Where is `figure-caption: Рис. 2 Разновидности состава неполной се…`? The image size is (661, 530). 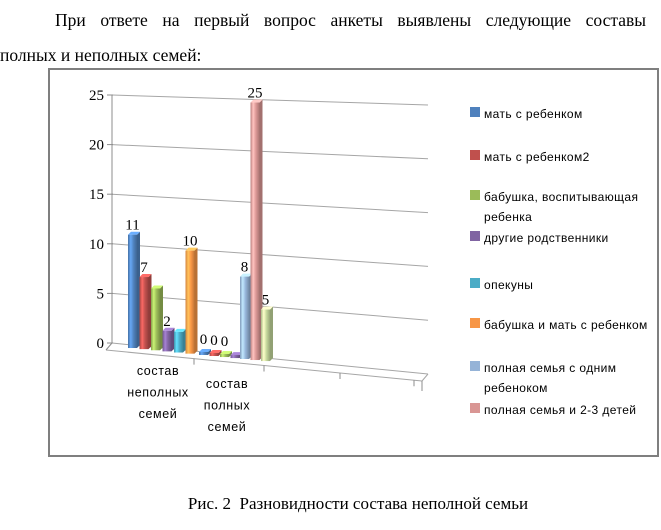
figure-caption: Рис. 2 Разновидности состава неполной се… is located at coordinates (358, 503).